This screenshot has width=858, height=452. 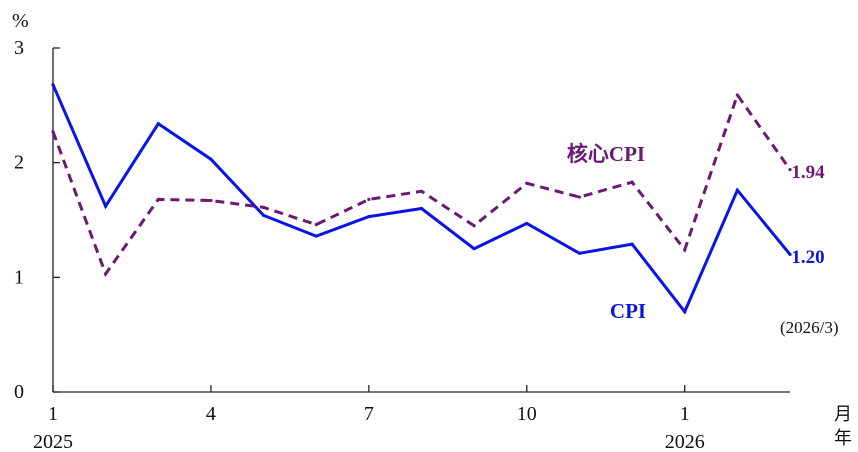 I want to click on x-tick-label: 7, so click(x=369, y=414).